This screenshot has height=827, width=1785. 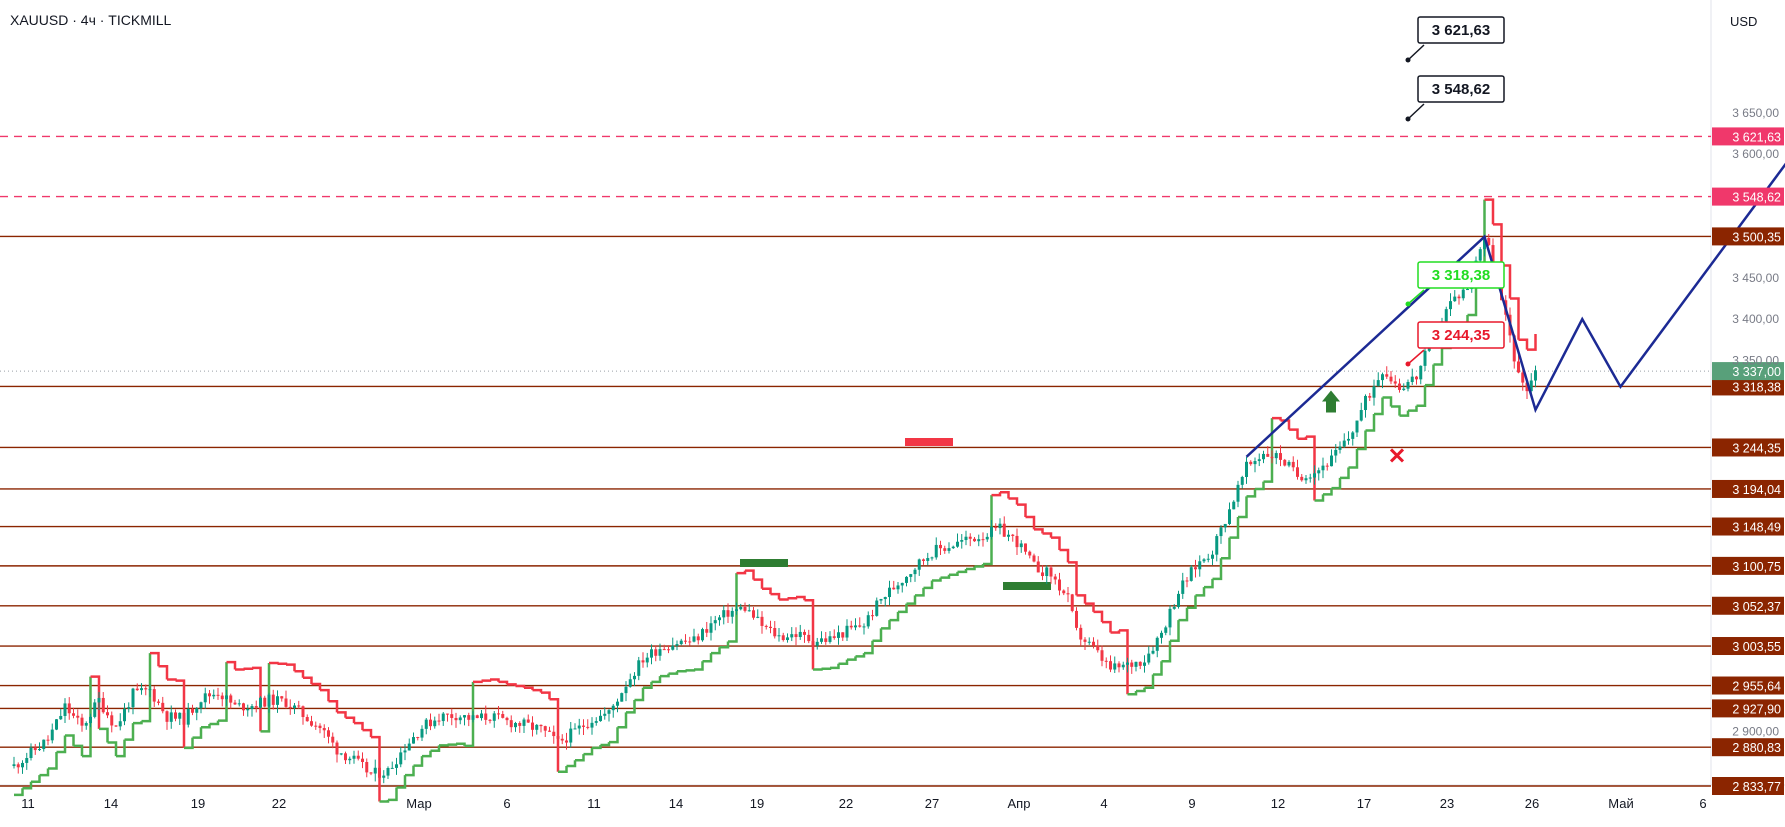 What do you see at coordinates (1455, 99) in the screenshot?
I see `callout-target_2: 3 548,62` at bounding box center [1455, 99].